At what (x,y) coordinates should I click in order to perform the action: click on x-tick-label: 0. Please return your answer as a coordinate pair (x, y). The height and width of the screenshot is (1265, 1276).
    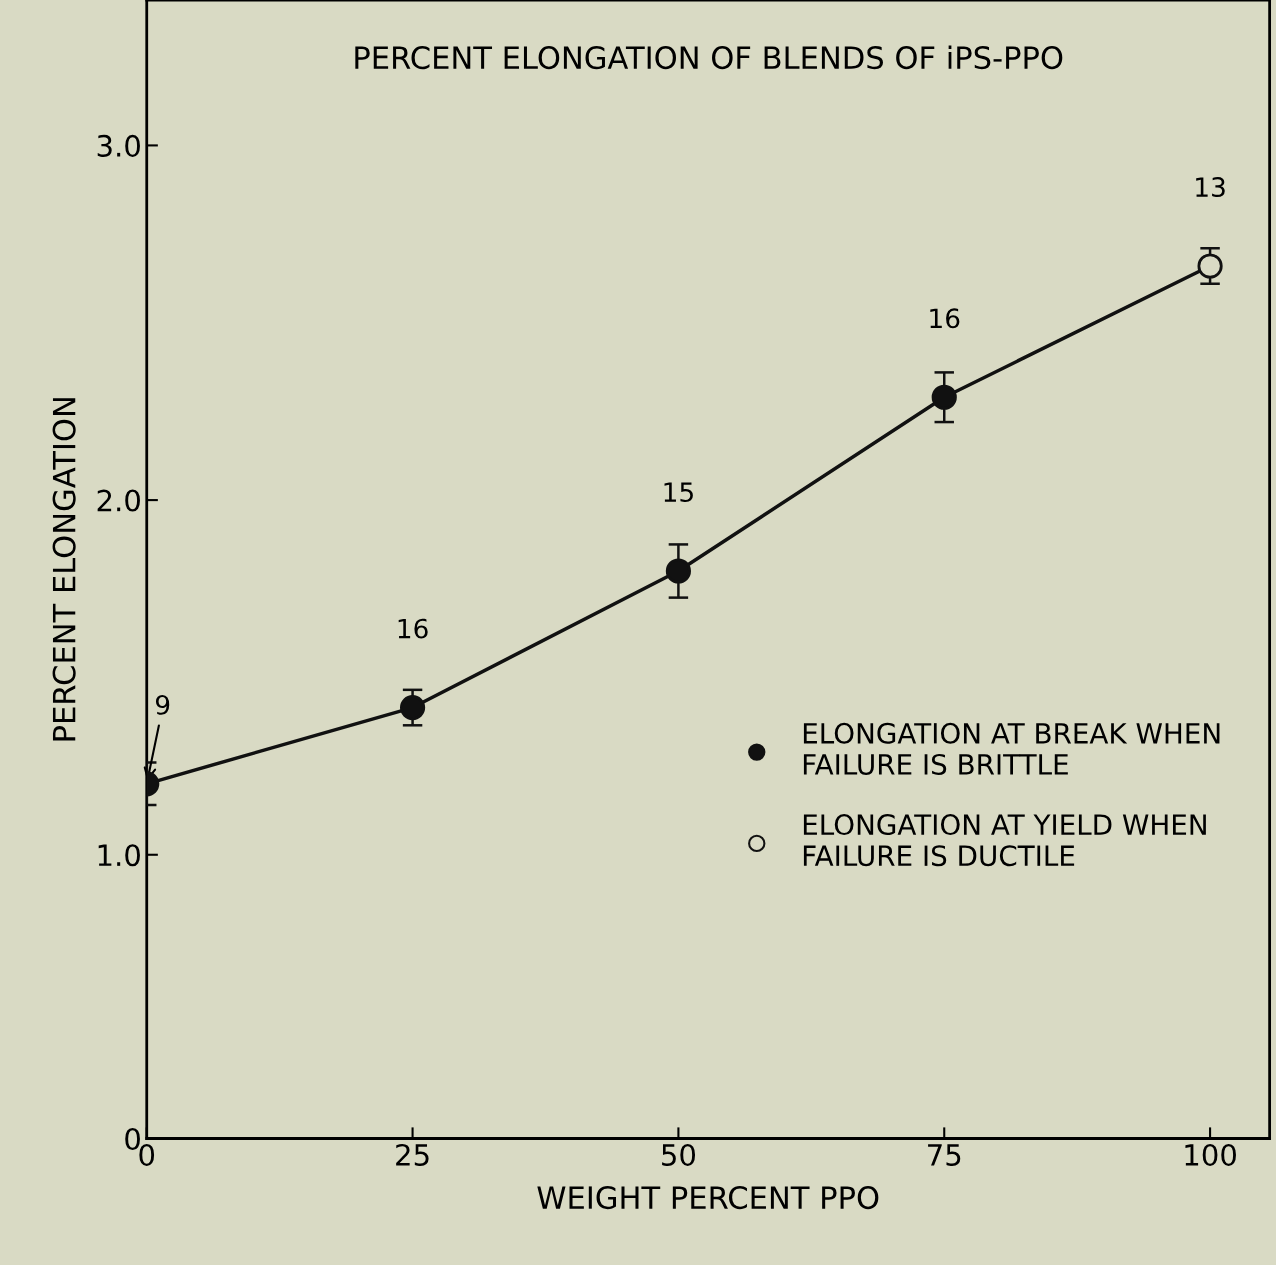
    Looking at the image, I should click on (147, 1154).